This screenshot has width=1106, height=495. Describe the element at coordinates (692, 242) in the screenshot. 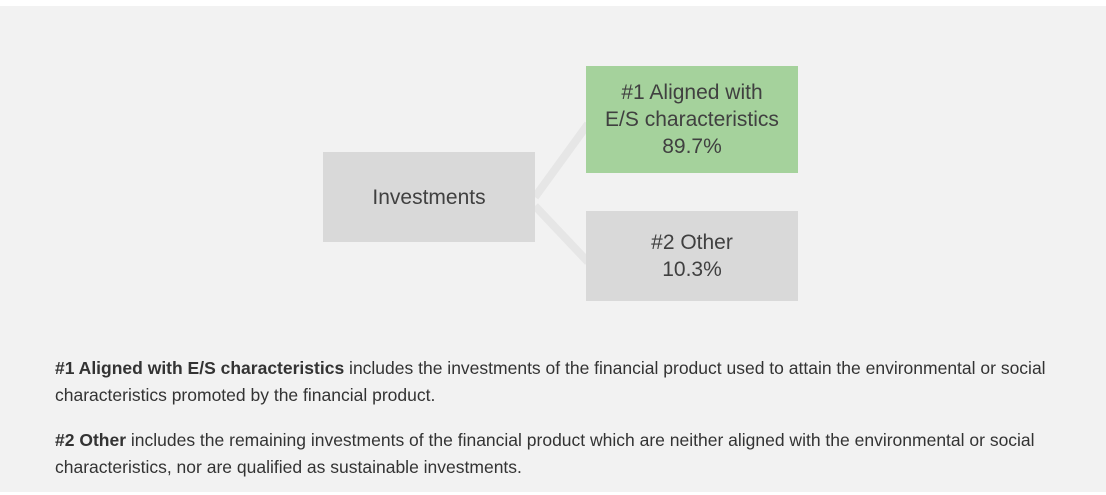

I see `node-label: #2 Other` at that location.